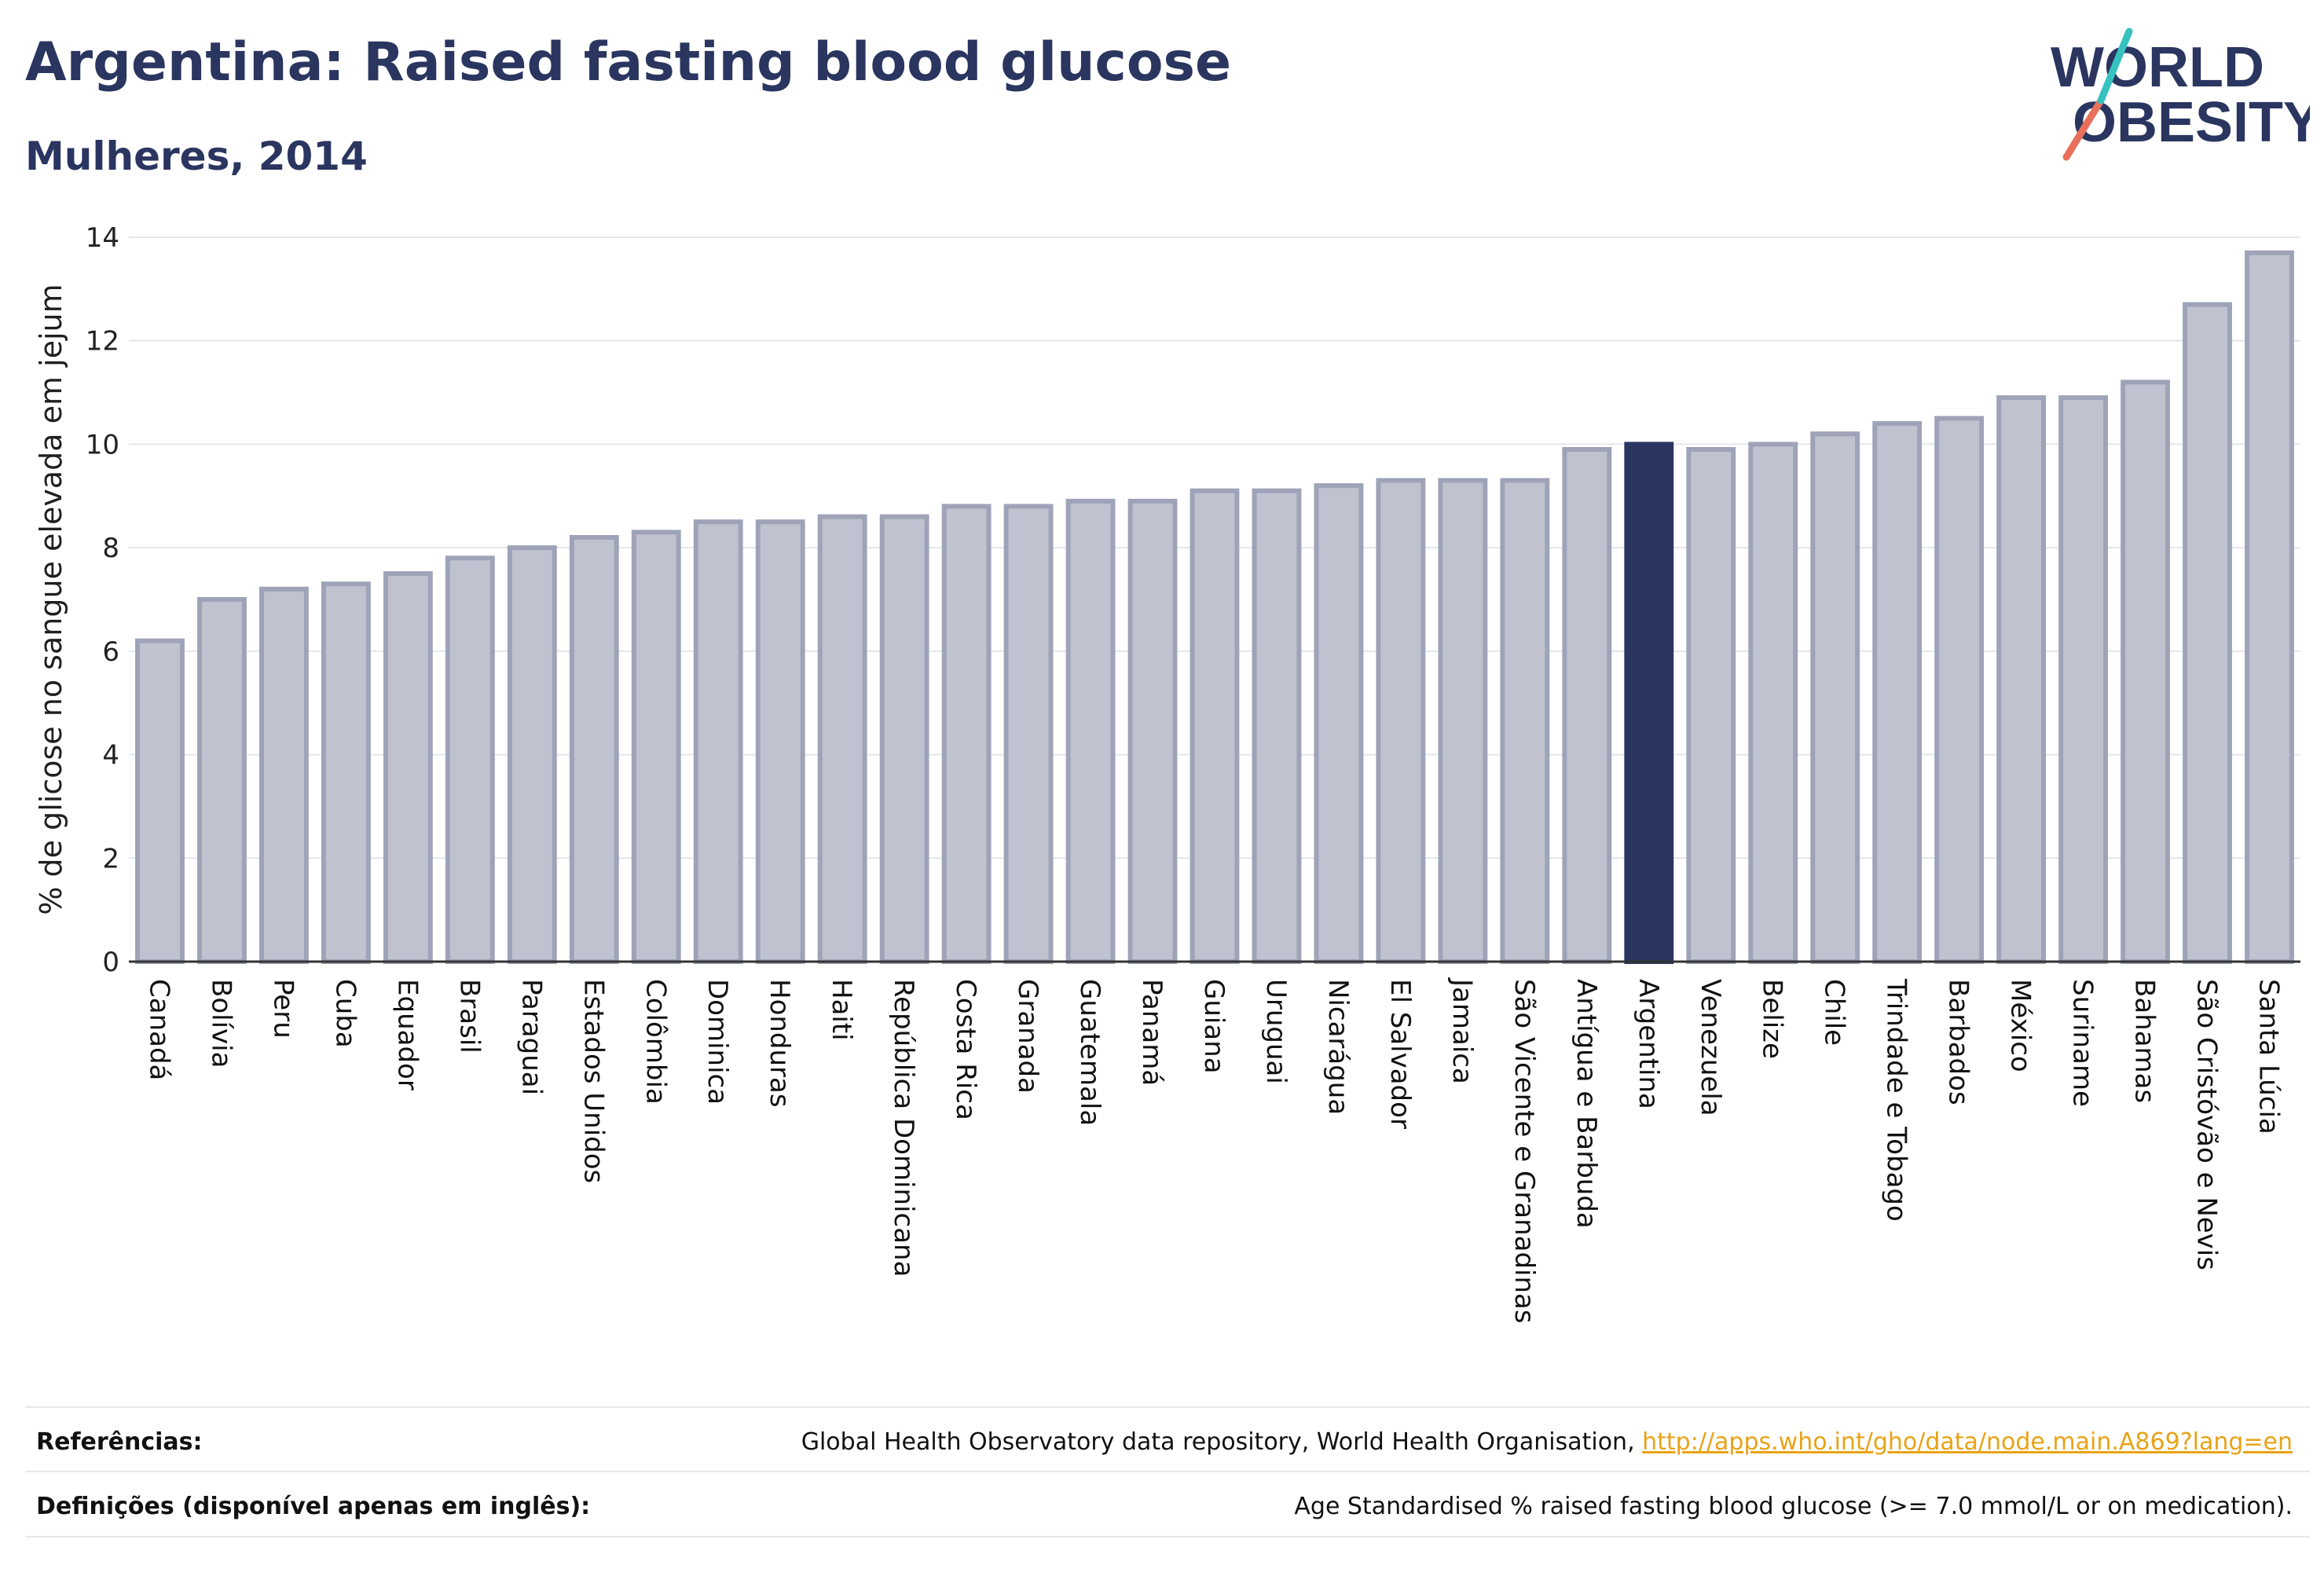 The image size is (2324, 1576). Describe the element at coordinates (196, 156) in the screenshot. I see `chart-subtitle: Mulheres, 2014` at that location.